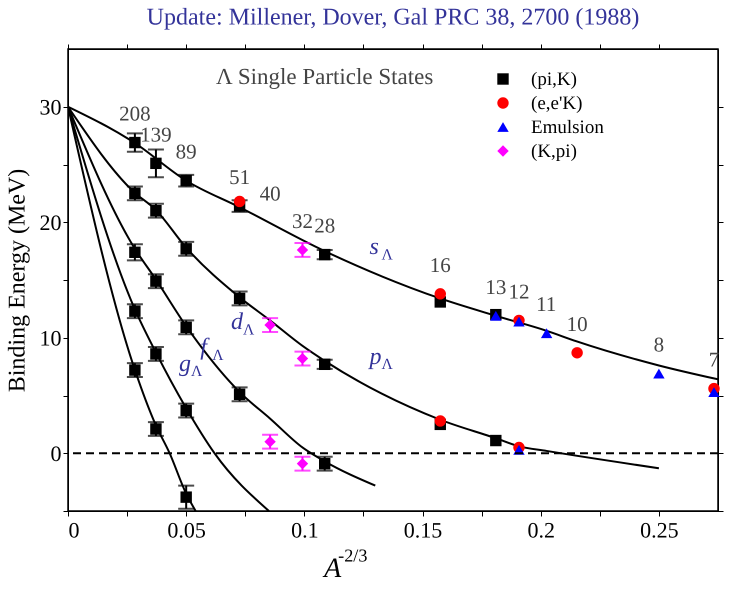 The width and height of the screenshot is (743, 592). Describe the element at coordinates (17, 280) in the screenshot. I see `y-axis-title: Binding Energy (MeV)` at that location.